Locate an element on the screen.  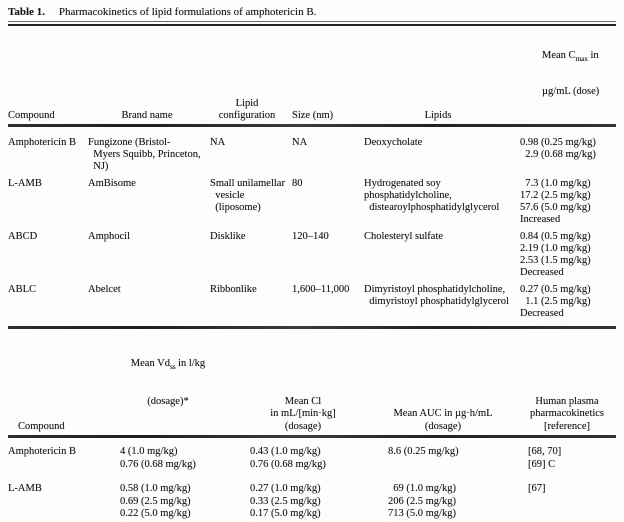
t2-auc: 8.6 (0.25 mg/kg) is located at coordinates (423, 451).